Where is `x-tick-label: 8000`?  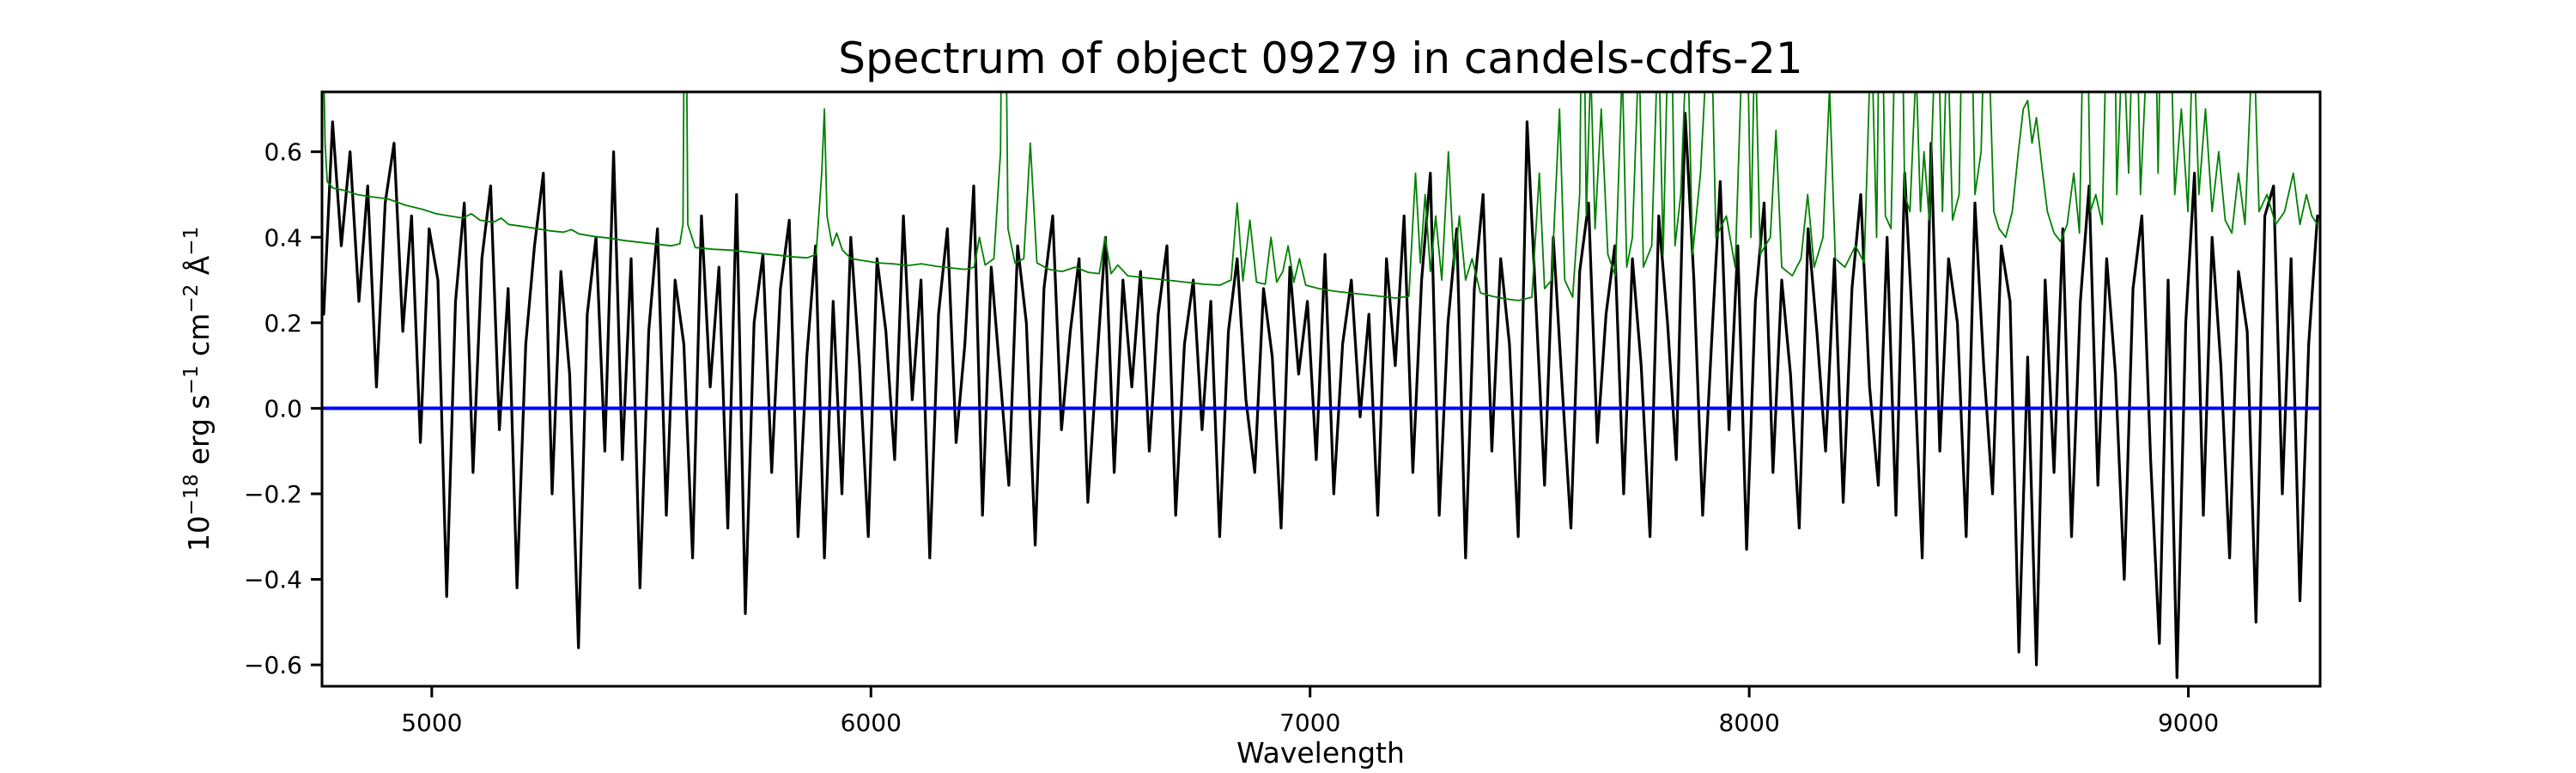 x-tick-label: 8000 is located at coordinates (1749, 723).